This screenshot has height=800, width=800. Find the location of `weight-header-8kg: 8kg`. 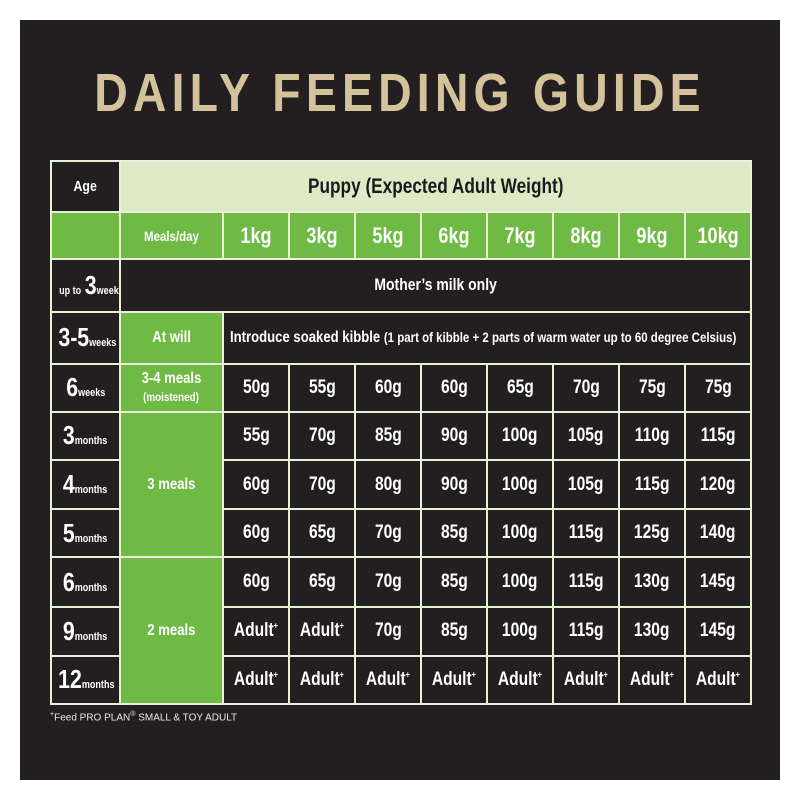

weight-header-8kg: 8kg is located at coordinates (586, 236).